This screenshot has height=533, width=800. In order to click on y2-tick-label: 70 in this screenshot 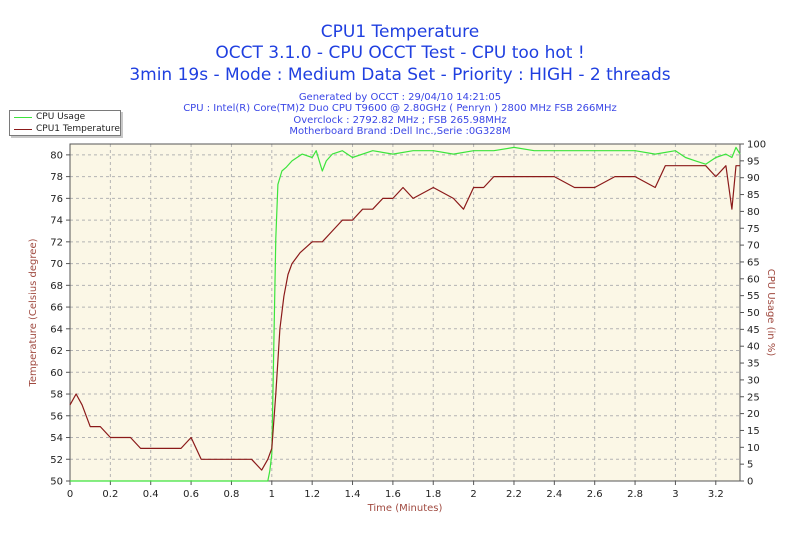, I will do `click(753, 246)`.